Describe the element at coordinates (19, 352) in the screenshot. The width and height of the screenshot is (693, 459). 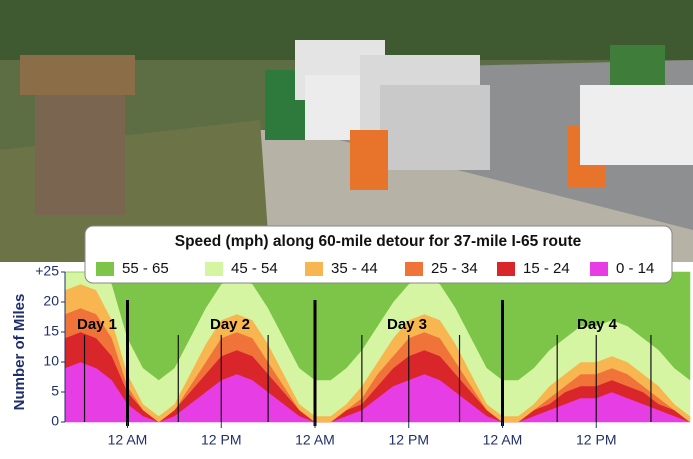
I see `y-axis-title: Number of Miles` at that location.